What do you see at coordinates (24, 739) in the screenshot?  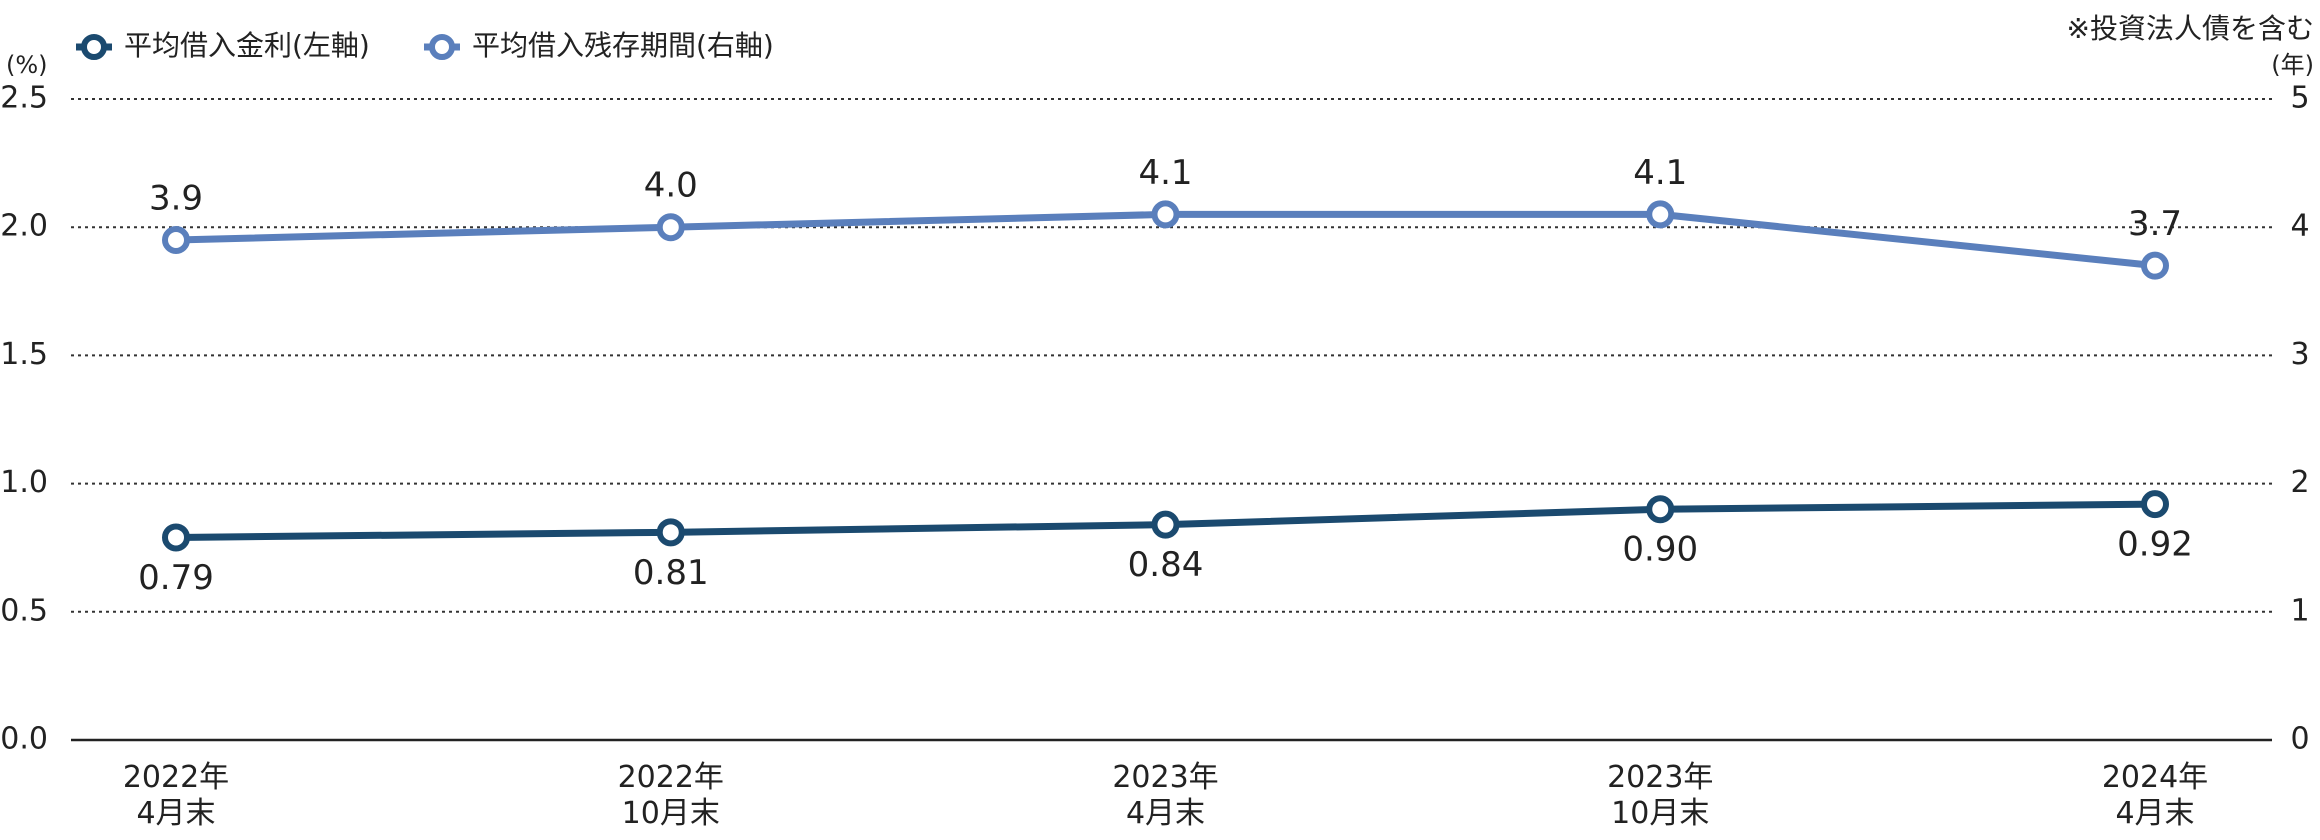 I see `y-tick-label: 0.0` at bounding box center [24, 739].